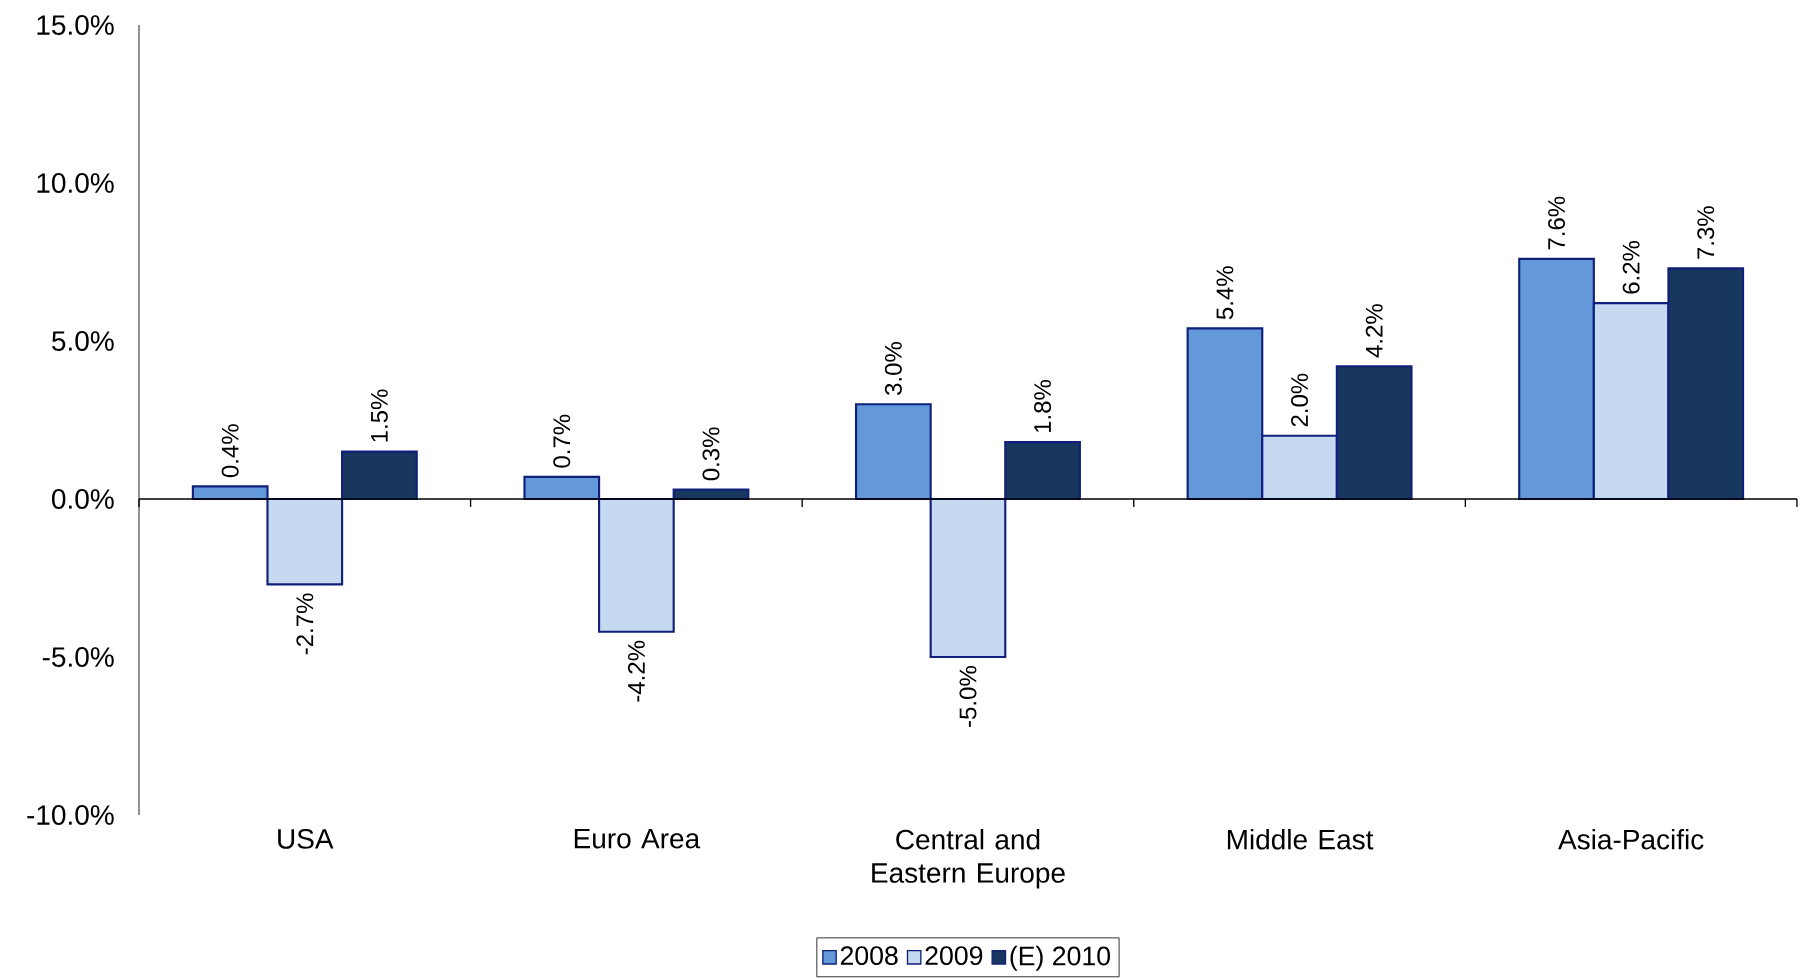 The width and height of the screenshot is (1801, 979). What do you see at coordinates (1631, 267) in the screenshot?
I see `data-label: 6.2%` at bounding box center [1631, 267].